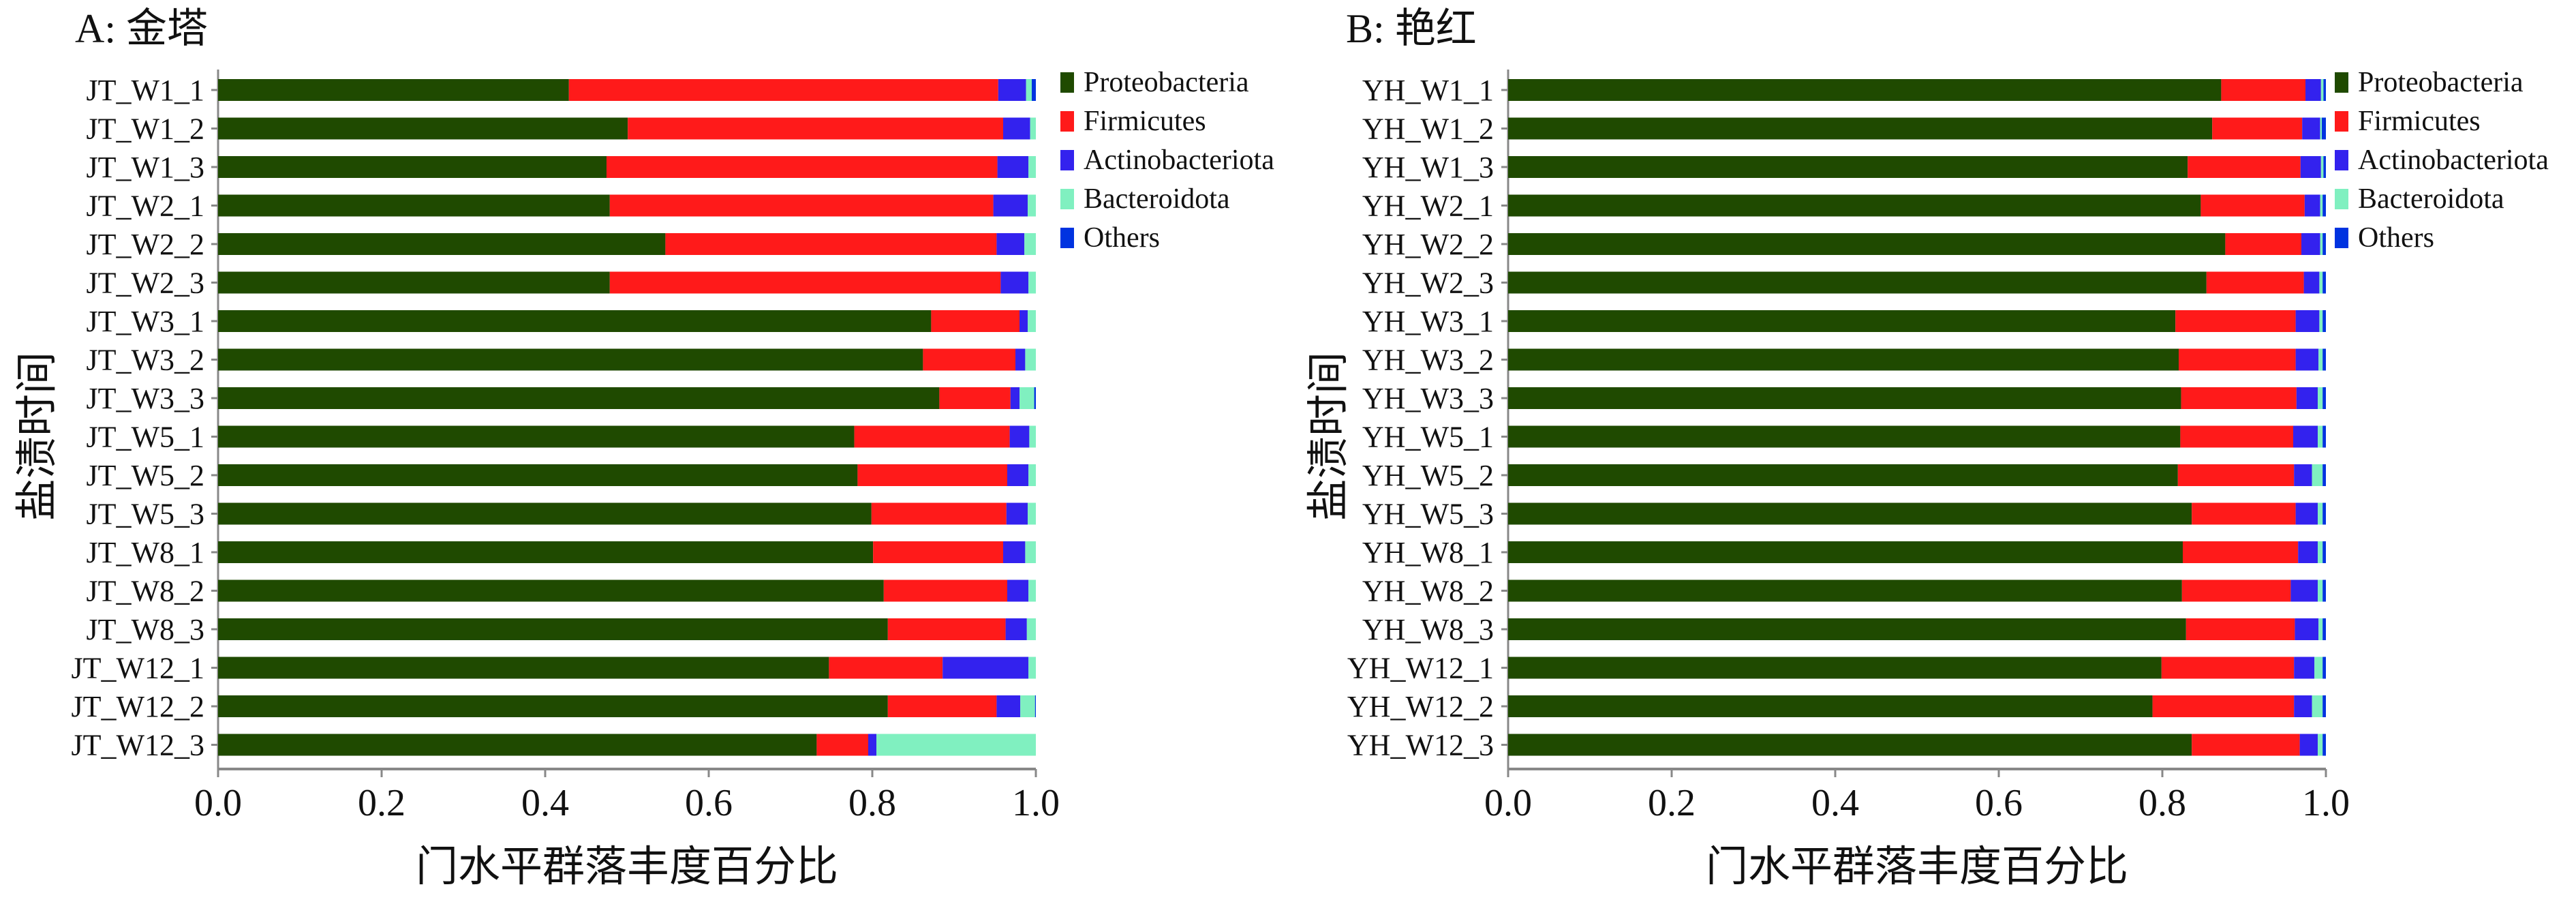 The image size is (2576, 904). I want to click on legend-label: Firmicutes, so click(1145, 121).